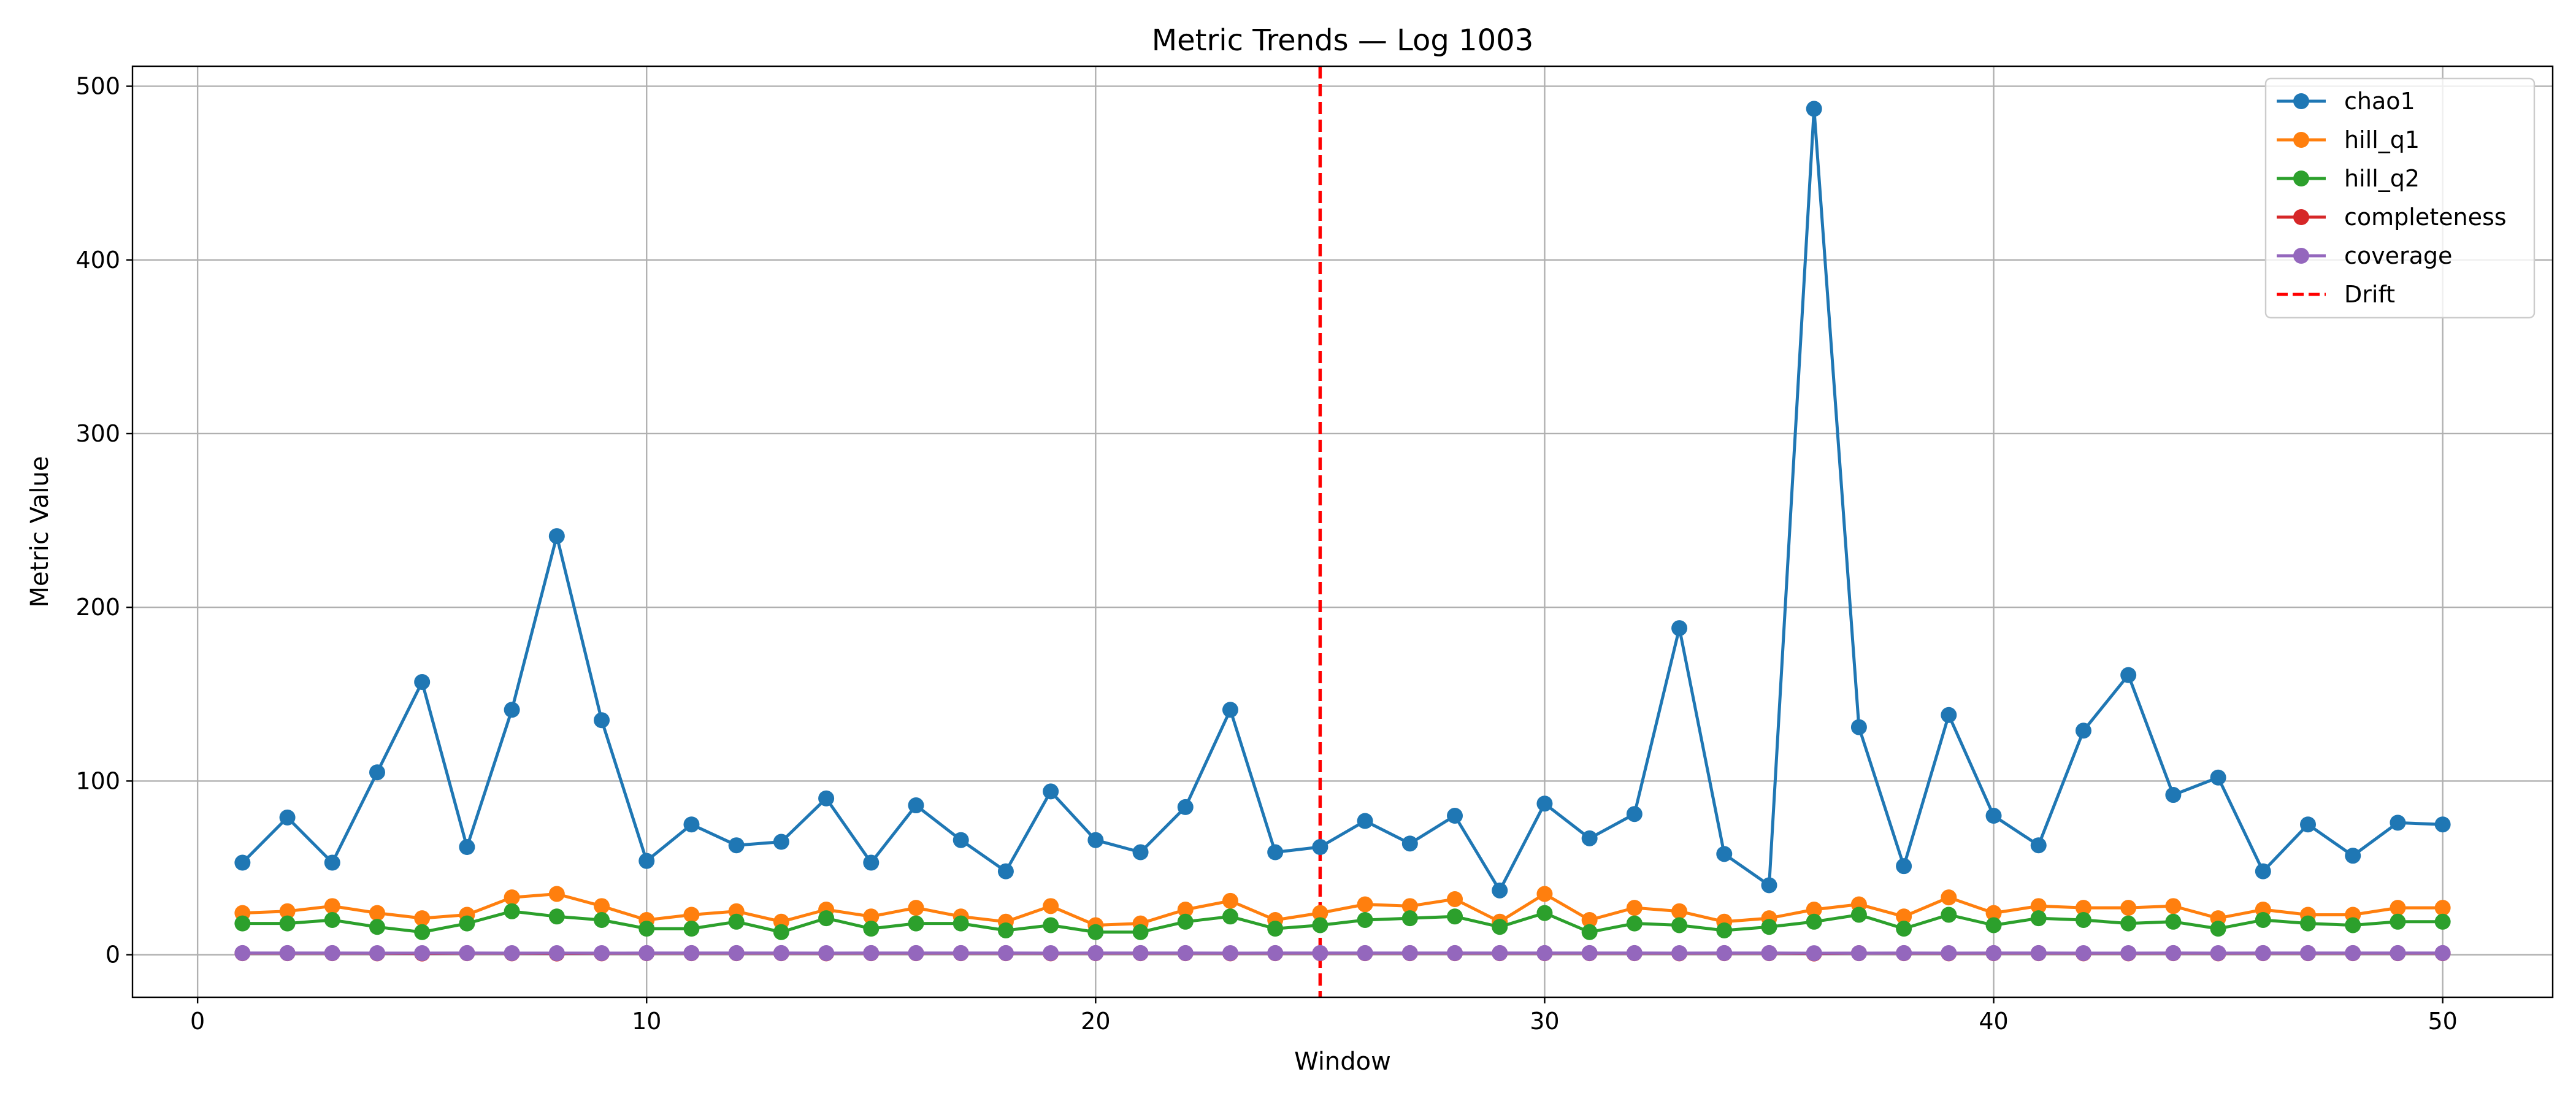 This screenshot has width=2576, height=1104. Describe the element at coordinates (1342, 953) in the screenshot. I see `series-coverage` at that location.